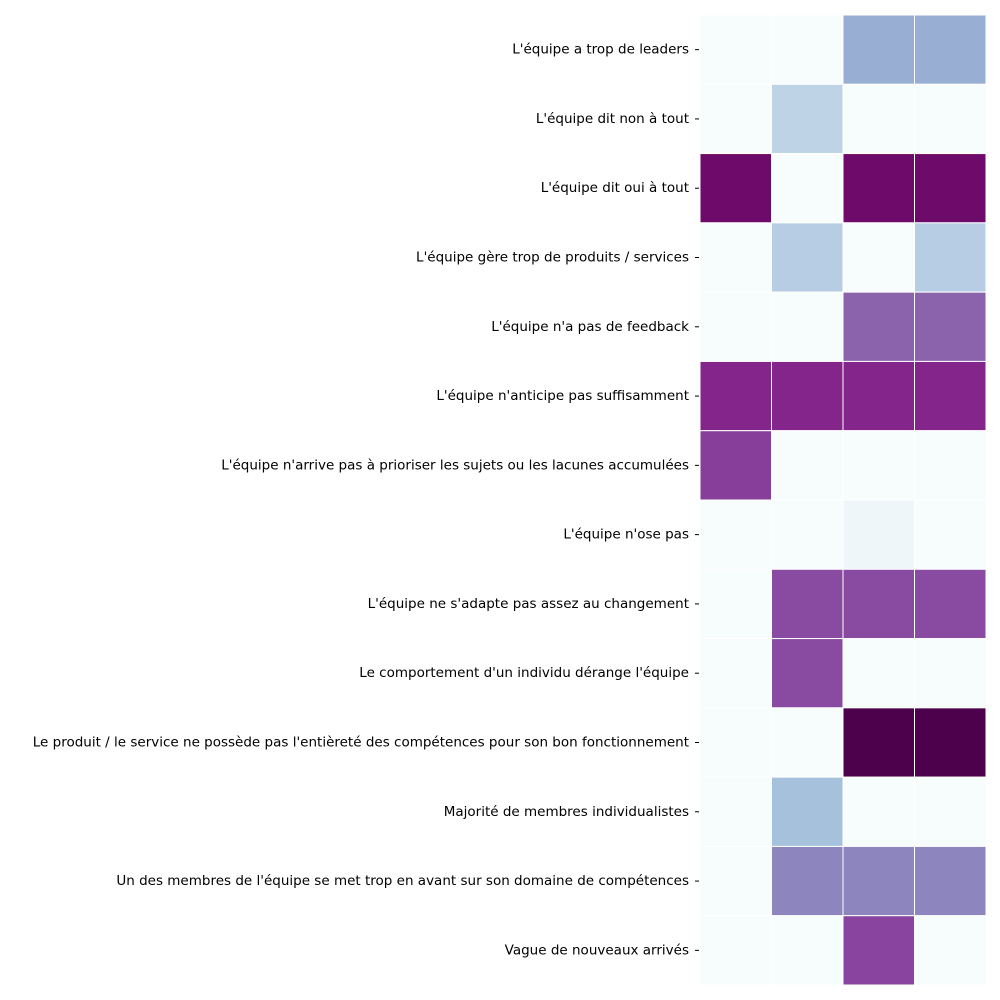  Describe the element at coordinates (735, 881) in the screenshot. I see `heatmap-cell-r12-c0` at that location.